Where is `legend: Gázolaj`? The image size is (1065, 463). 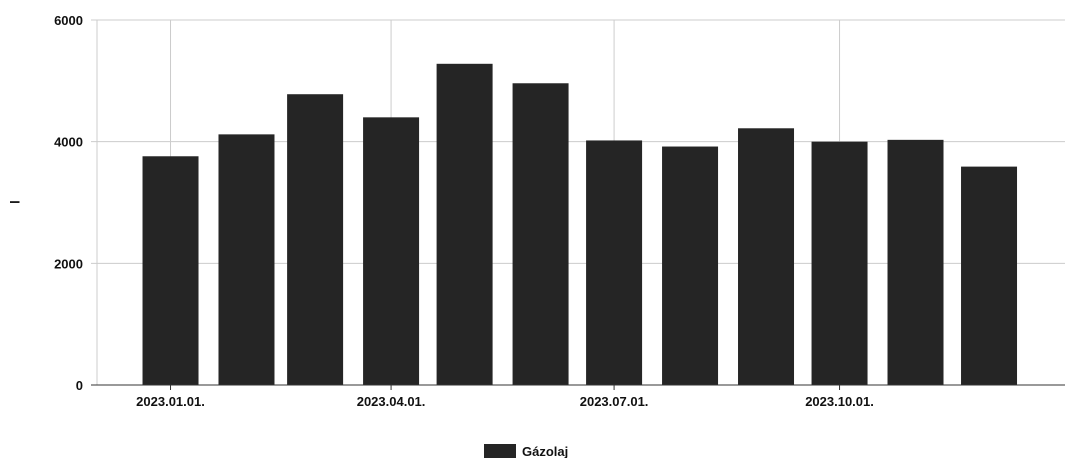
legend: Gázolaj is located at coordinates (526, 451).